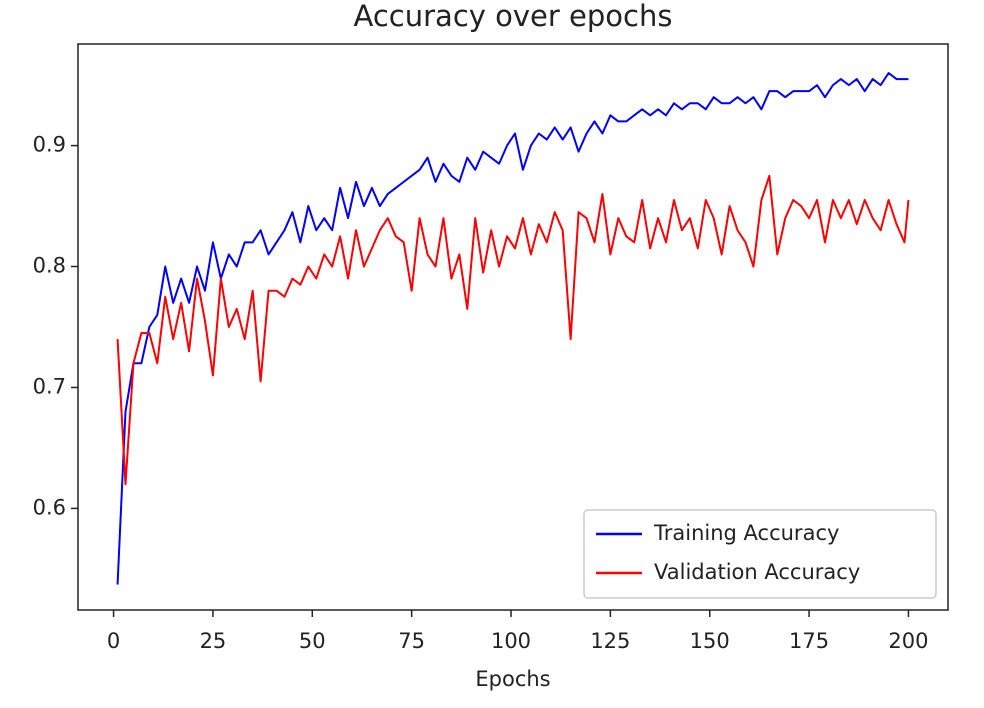 Image resolution: width=984 pixels, height=708 pixels. What do you see at coordinates (49, 145) in the screenshot?
I see `y-tick-label: 0.9` at bounding box center [49, 145].